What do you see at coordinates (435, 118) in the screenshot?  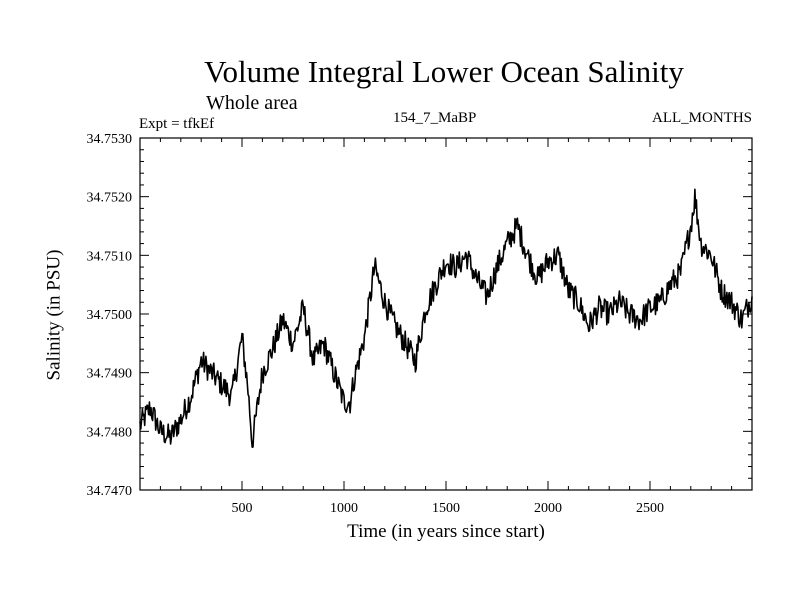 I see `run-label: 154_7_MaBP` at bounding box center [435, 118].